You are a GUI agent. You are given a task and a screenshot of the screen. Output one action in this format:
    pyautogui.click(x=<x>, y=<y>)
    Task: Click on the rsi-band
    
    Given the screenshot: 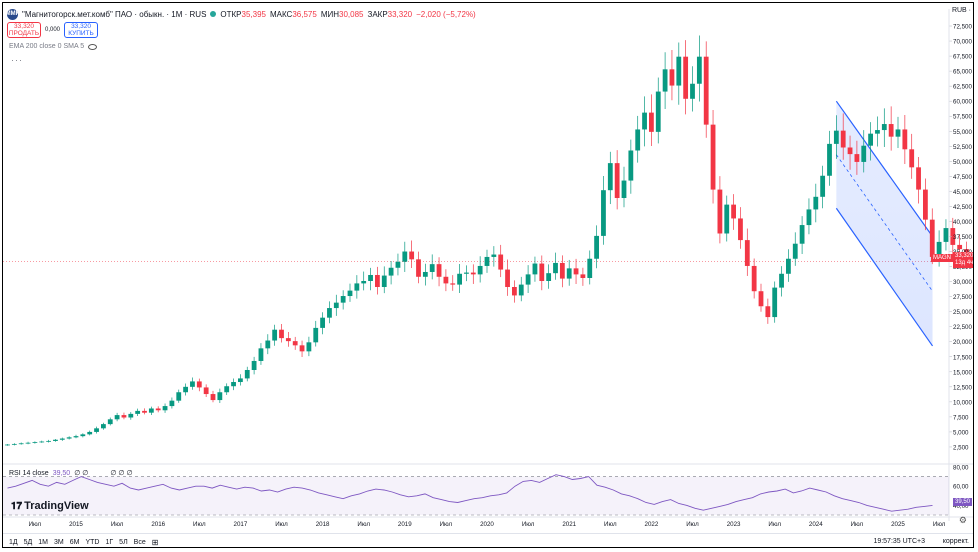 What is the action you would take?
    pyautogui.click(x=476, y=495)
    